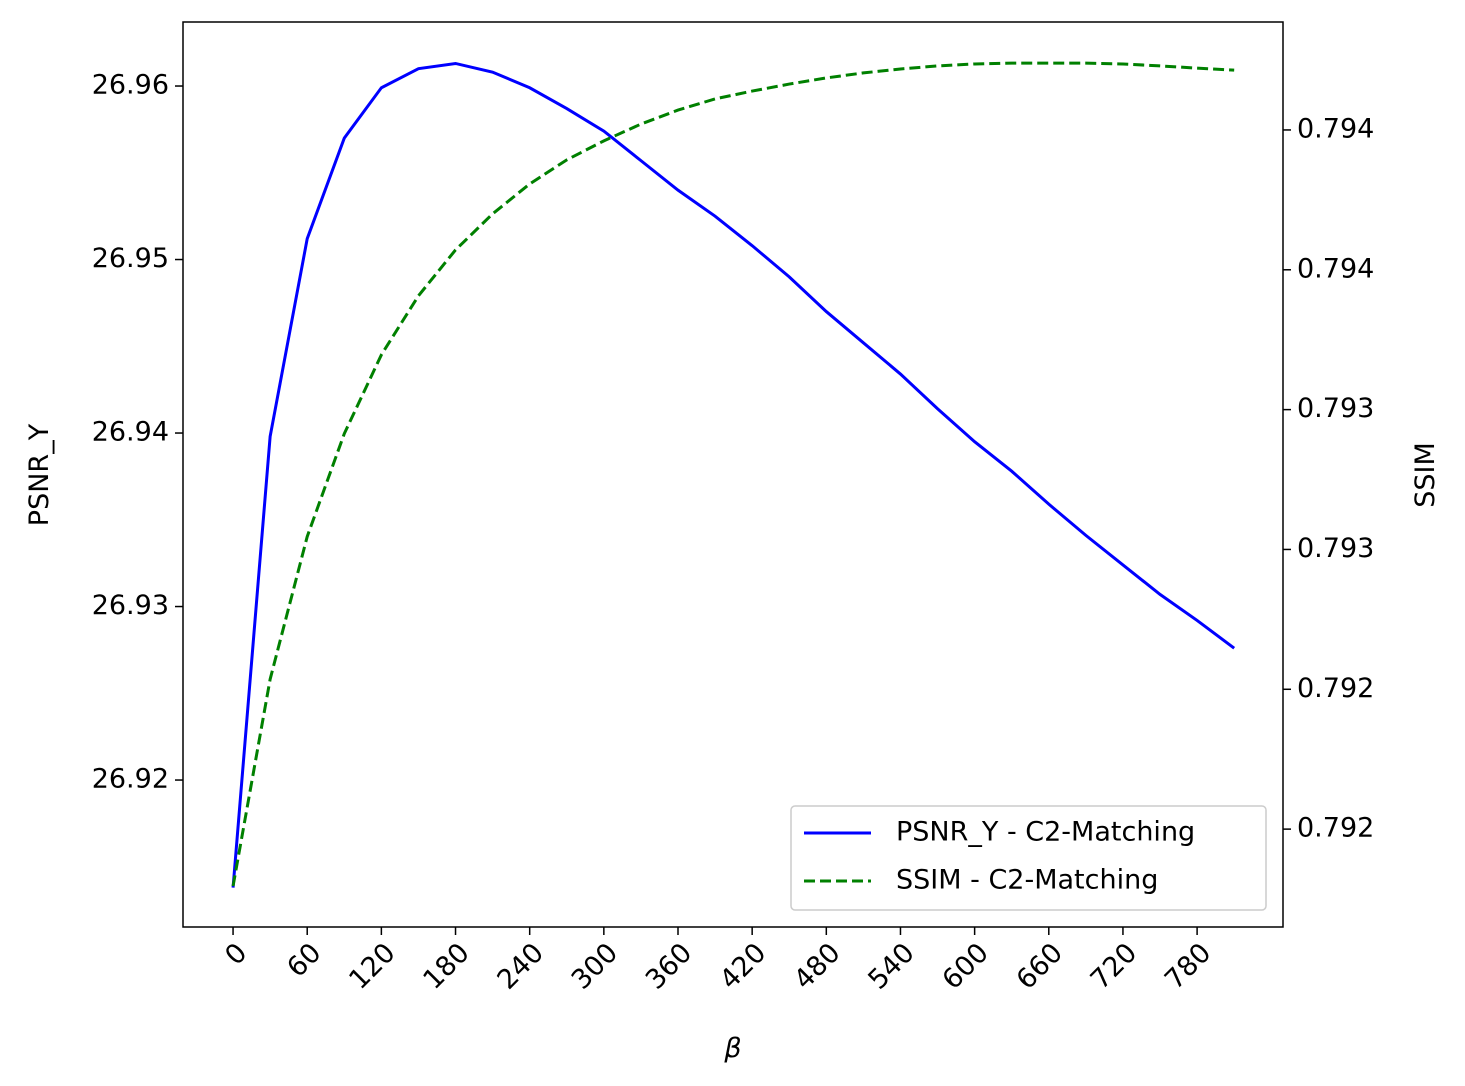 The height and width of the screenshot is (1086, 1465). What do you see at coordinates (817, 966) in the screenshot?
I see `x-tick-label: 480` at bounding box center [817, 966].